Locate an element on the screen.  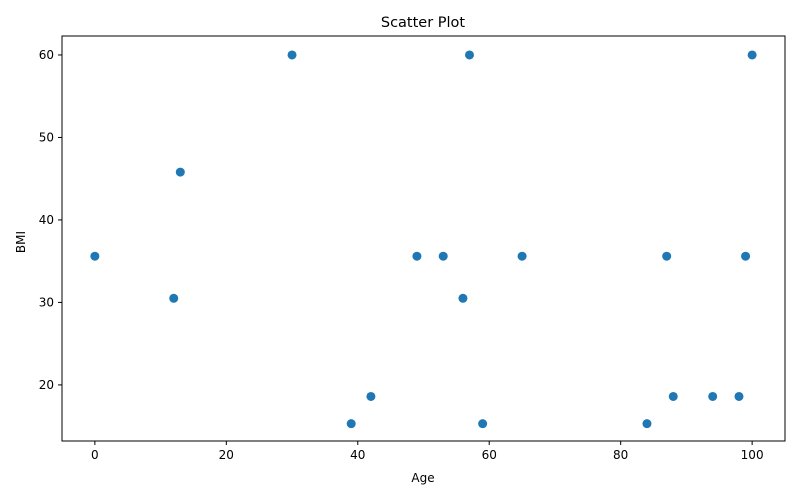
x-tick-label: 100 is located at coordinates (752, 455).